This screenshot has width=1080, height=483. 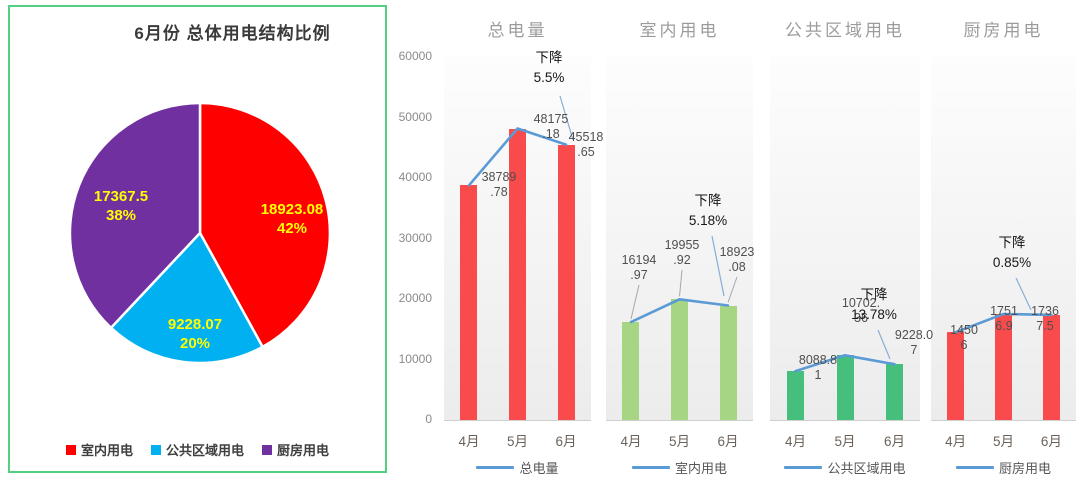 I want to click on value-label-line: .08, so click(x=737, y=267).